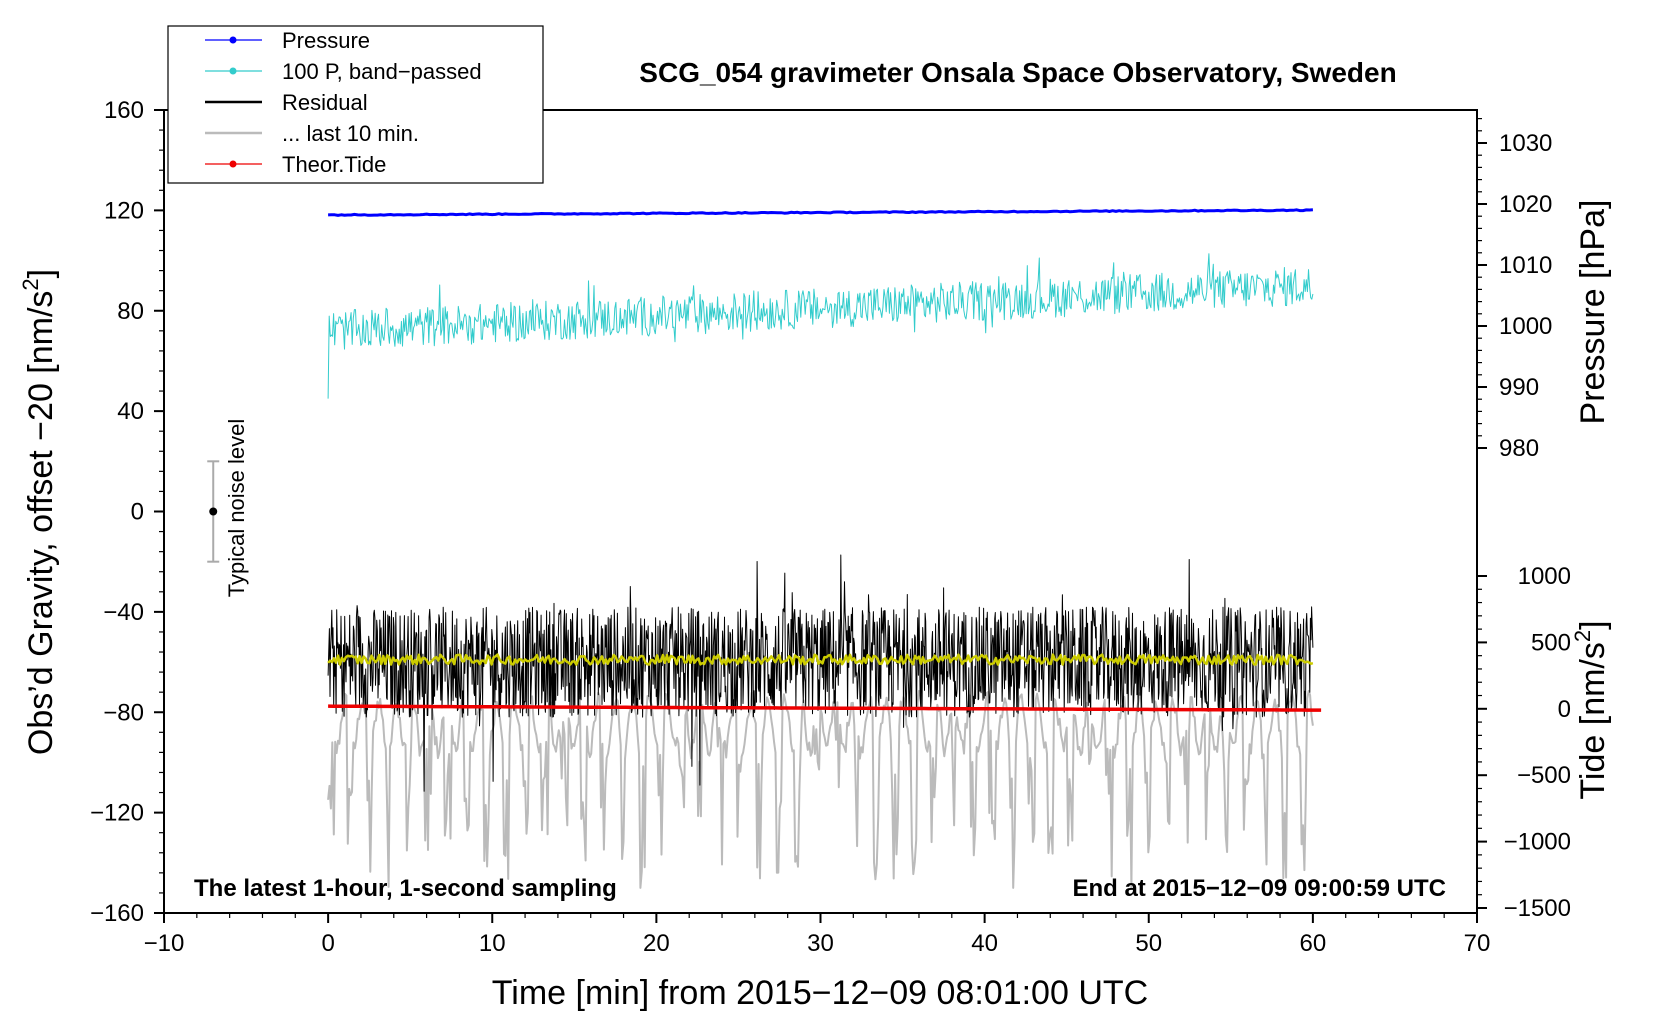 This screenshot has width=1660, height=1020. Describe the element at coordinates (236, 508) in the screenshot. I see `noise-level-label: Typical noise level` at that location.